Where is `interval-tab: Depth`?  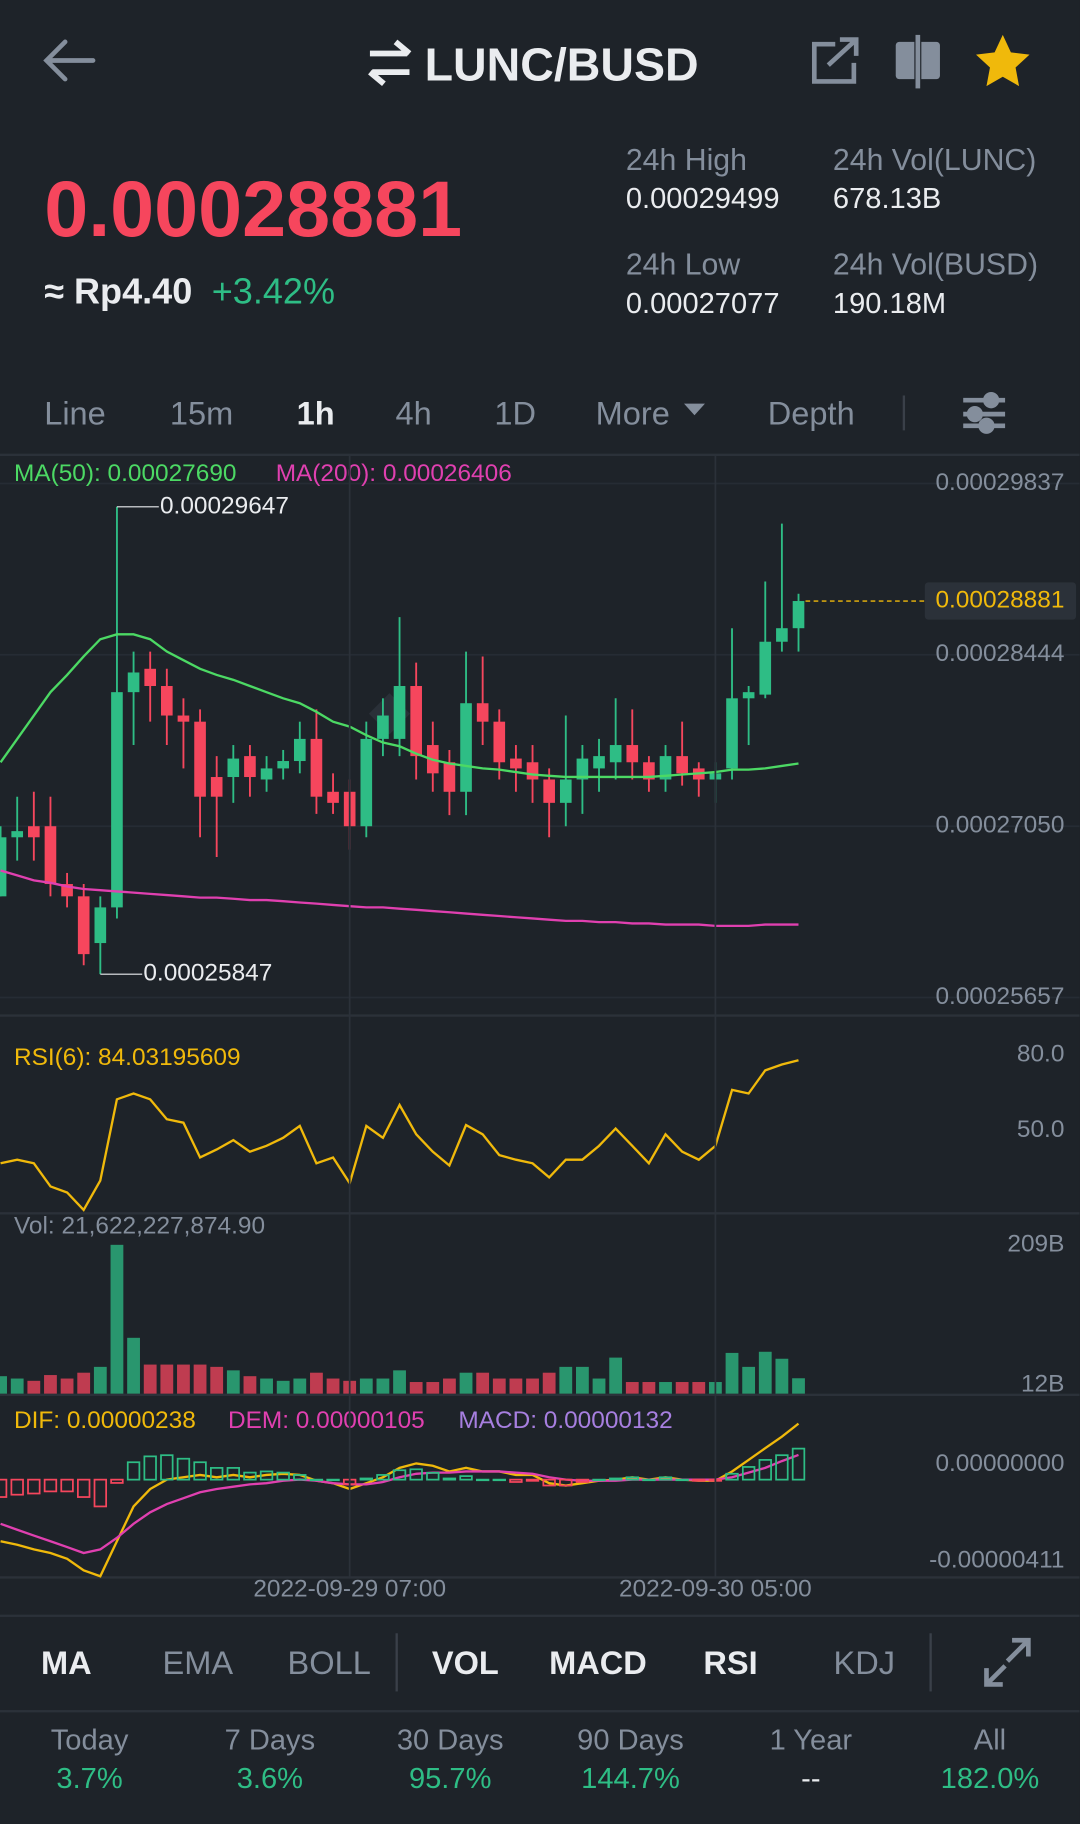
interval-tab: Depth is located at coordinates (811, 413).